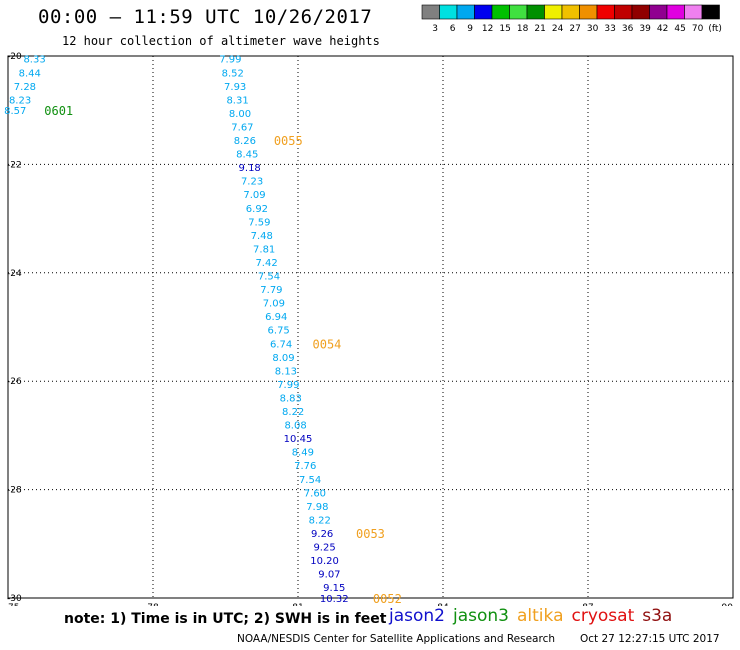 This screenshot has width=740, height=650. I want to click on data-point-label: 8.49, so click(303, 453).